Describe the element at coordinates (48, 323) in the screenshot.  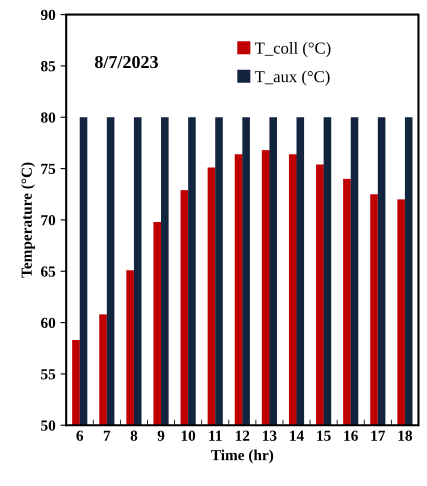
I see `y-tick-label: 60` at that location.